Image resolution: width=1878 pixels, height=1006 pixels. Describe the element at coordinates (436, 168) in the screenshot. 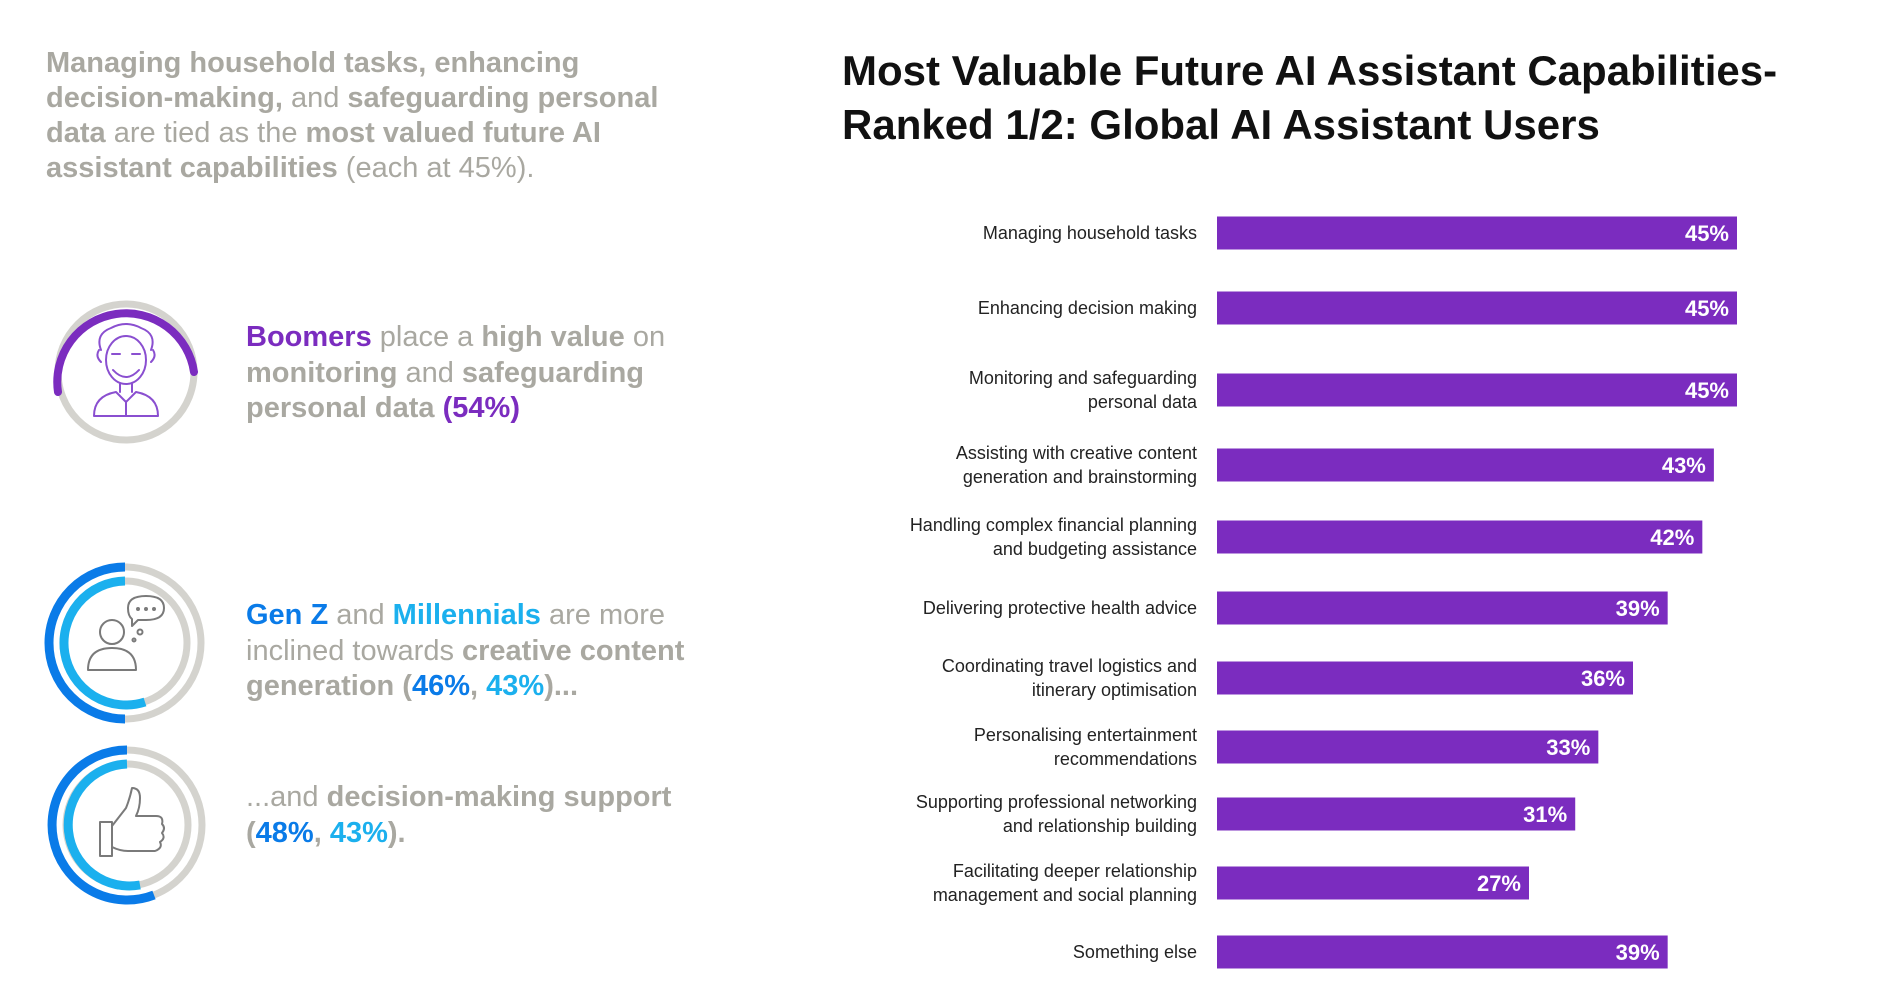

I see `intro-text-4: (each at 45%).` at that location.